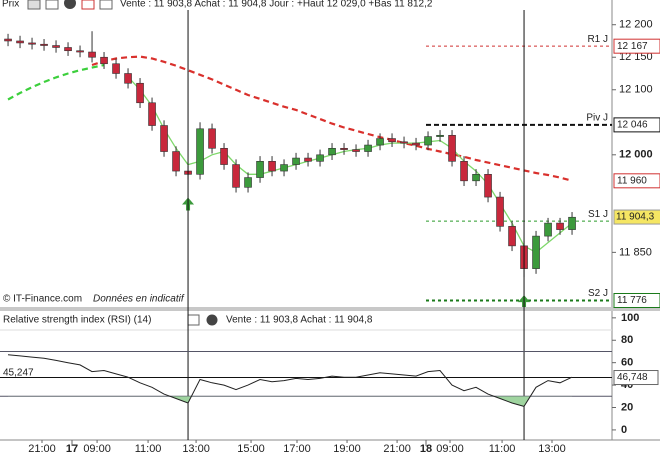 This screenshot has height=467, width=660. I want to click on toolbar, so click(70, 5).